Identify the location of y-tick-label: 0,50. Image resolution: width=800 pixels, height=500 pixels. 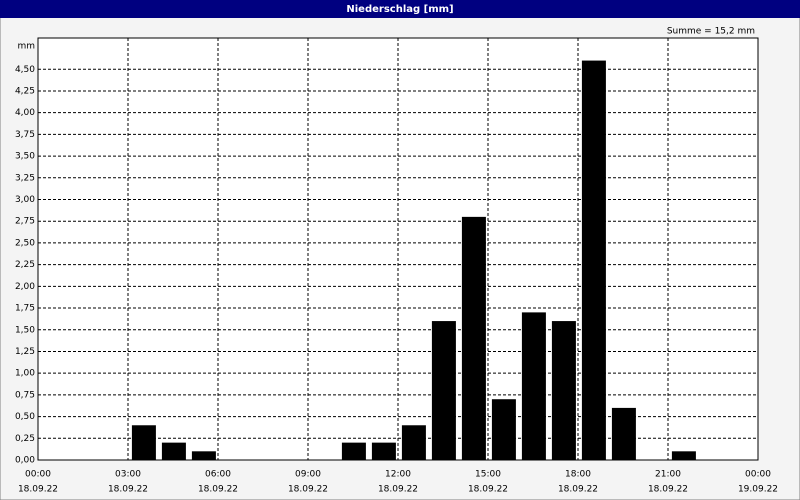
(25, 417).